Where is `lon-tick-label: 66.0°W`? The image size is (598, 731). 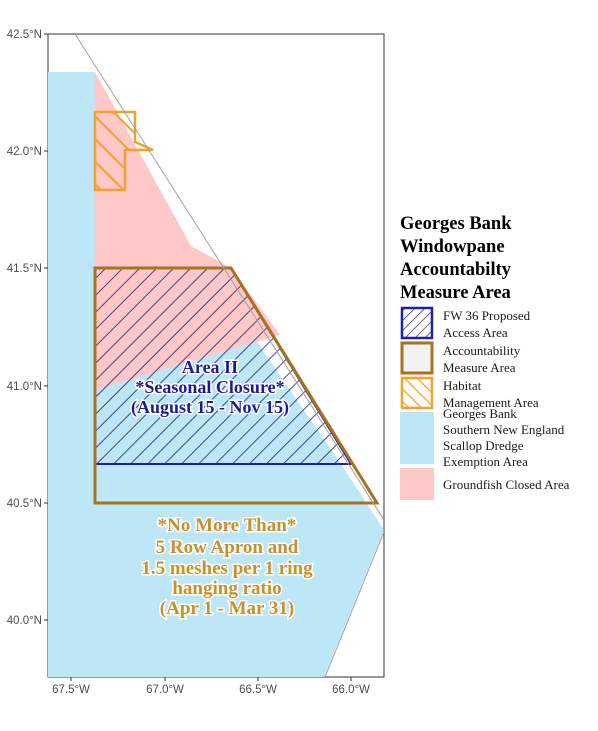 lon-tick-label: 66.0°W is located at coordinates (351, 690).